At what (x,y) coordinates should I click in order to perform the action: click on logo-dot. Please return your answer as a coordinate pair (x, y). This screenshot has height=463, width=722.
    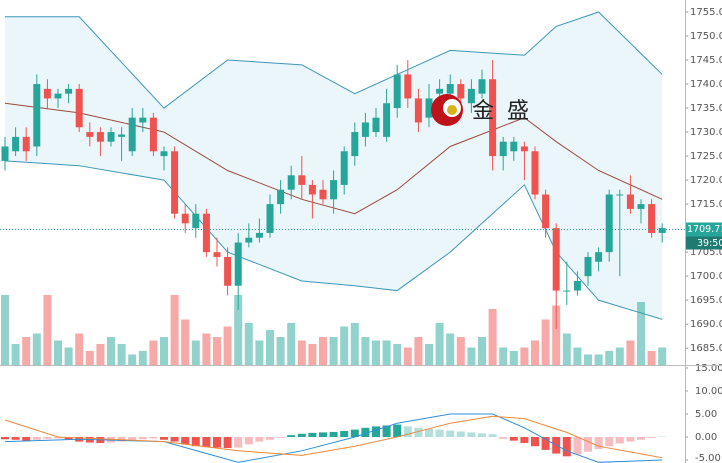
    Looking at the image, I should click on (452, 110).